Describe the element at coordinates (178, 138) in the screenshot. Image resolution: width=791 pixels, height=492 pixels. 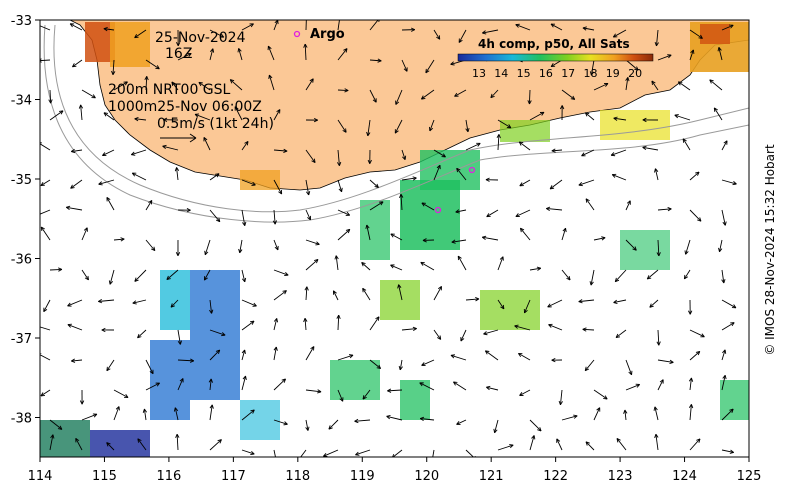
I see `vector-scale-arrow` at that location.